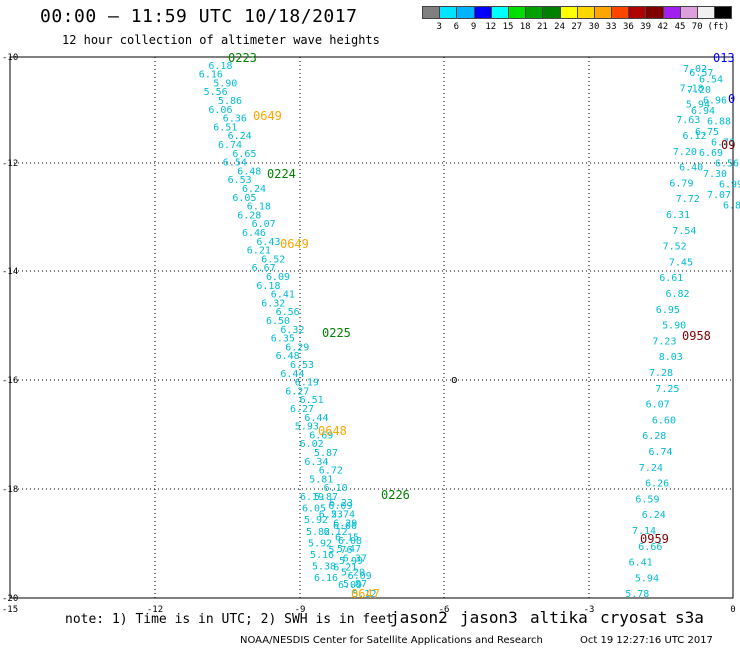 The image size is (740, 650). What do you see at coordinates (340, 550) in the screenshot?
I see `swh-value: 5.76` at bounding box center [340, 550].